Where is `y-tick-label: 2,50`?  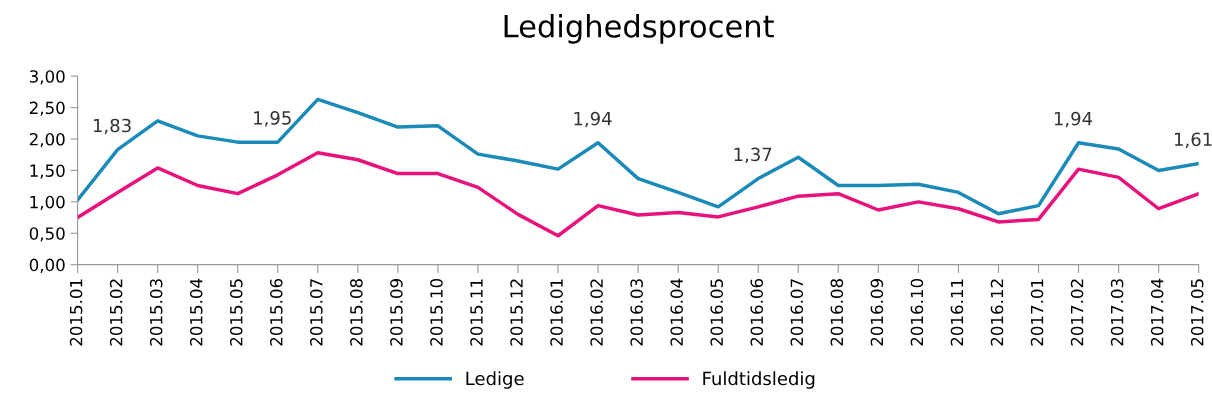
y-tick-label: 2,50 is located at coordinates (47, 108).